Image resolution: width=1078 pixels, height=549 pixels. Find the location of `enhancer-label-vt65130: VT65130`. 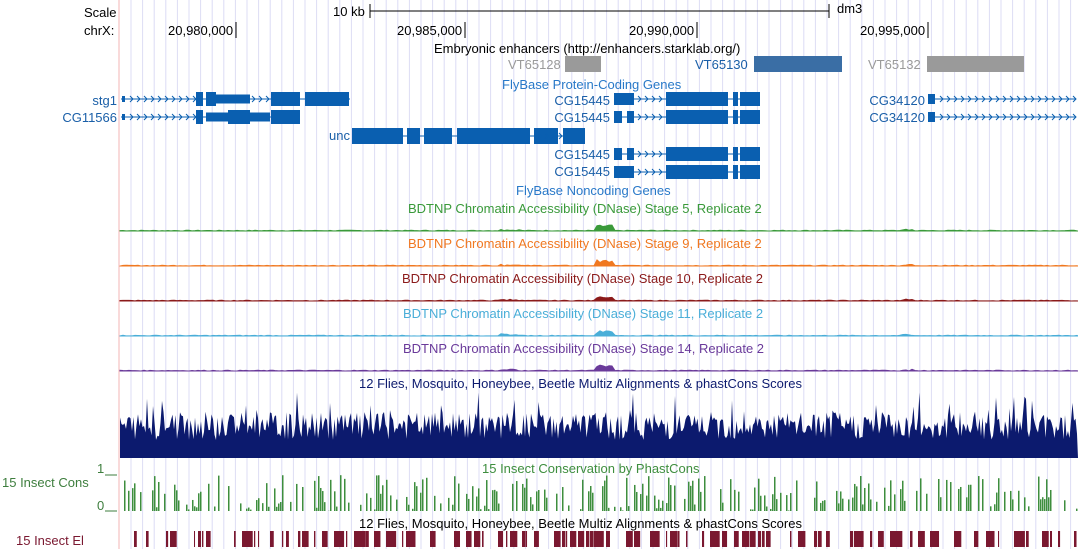

enhancer-label-vt65130: VT65130 is located at coordinates (721, 64).